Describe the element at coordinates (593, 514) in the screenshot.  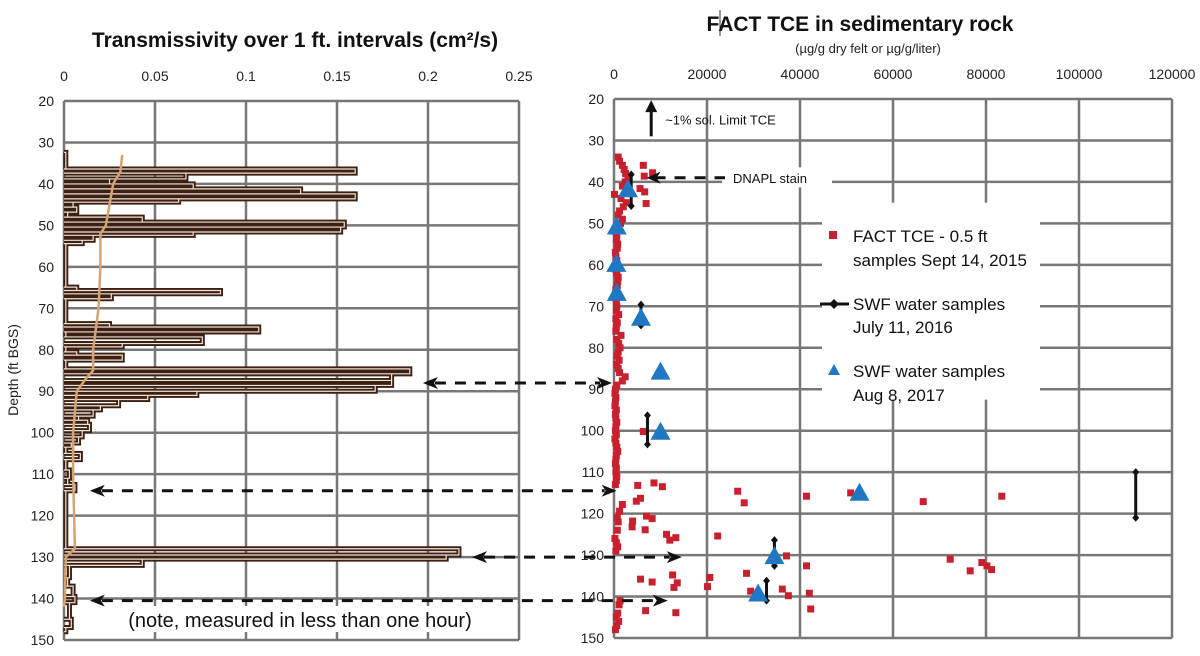
I see `right-y-tick-label: 120` at that location.